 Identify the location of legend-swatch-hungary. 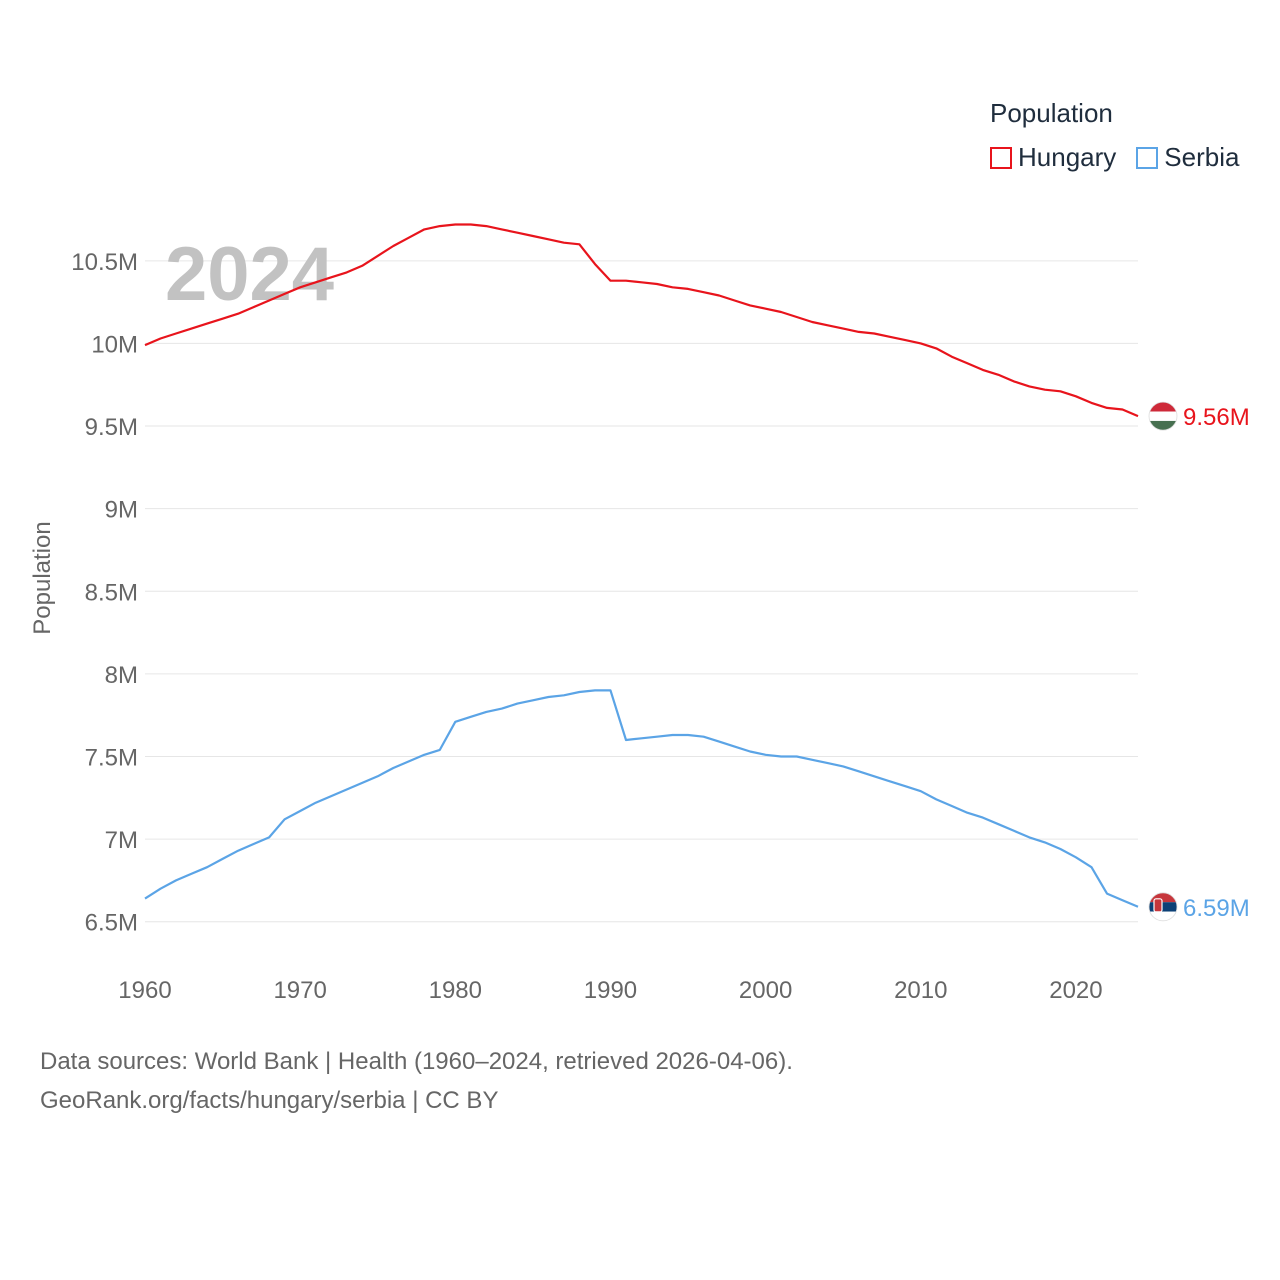
(1001, 157).